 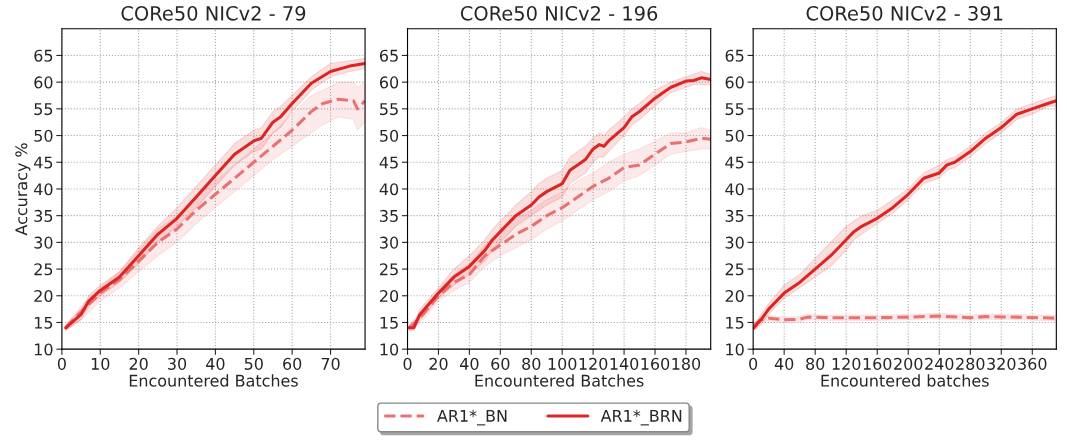 I want to click on legend-label: AR1*_BRN, so click(x=641, y=417).